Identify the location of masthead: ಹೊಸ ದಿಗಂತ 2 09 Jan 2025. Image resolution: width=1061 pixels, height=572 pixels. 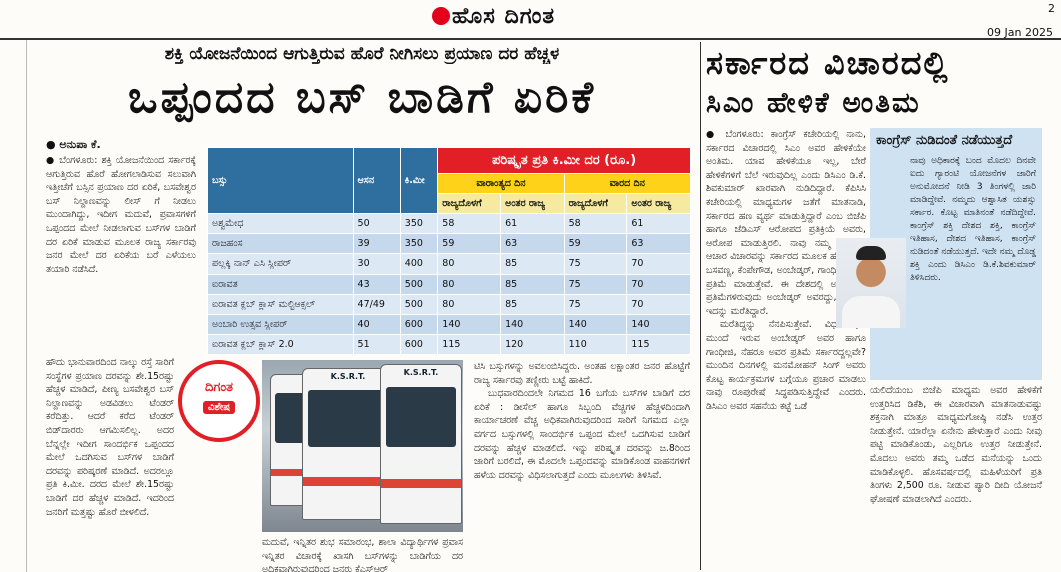
(530, 19).